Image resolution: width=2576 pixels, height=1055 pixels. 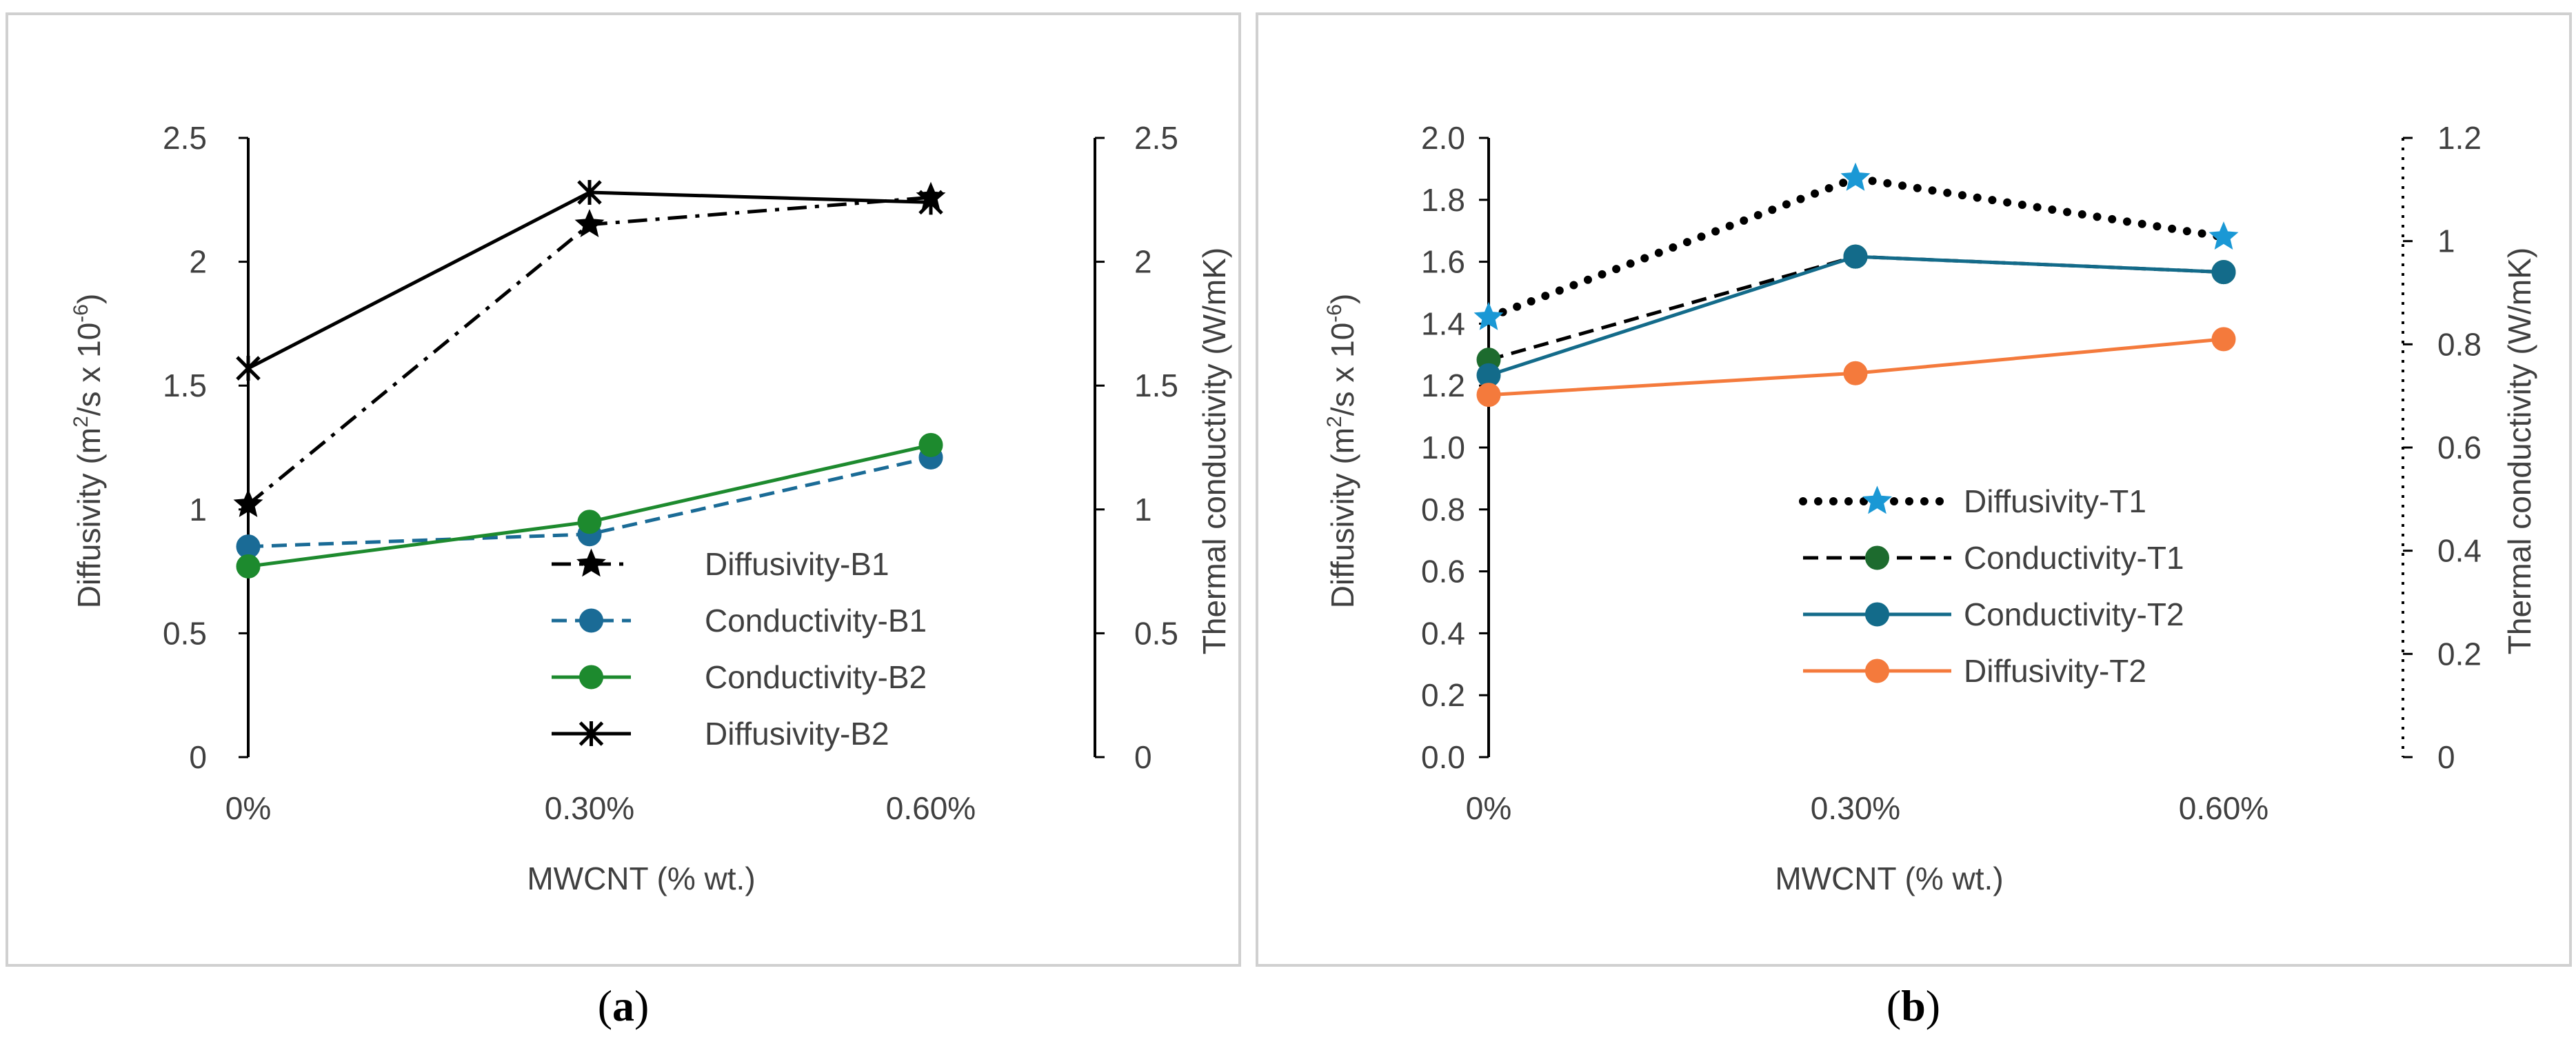 What do you see at coordinates (1889, 879) in the screenshot?
I see `chart-b-xlabel: MWCNT (% wt.)` at bounding box center [1889, 879].